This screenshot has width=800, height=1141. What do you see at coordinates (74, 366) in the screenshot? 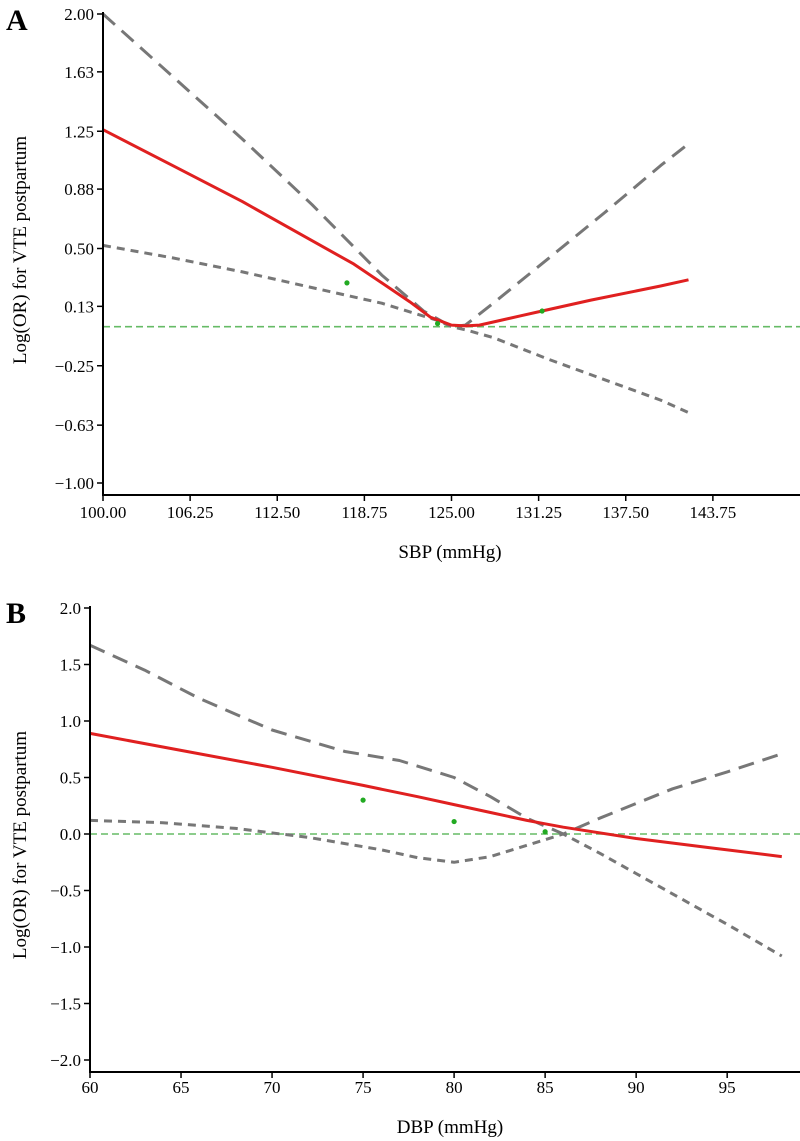
I see `panel-a-y-tick-label: −0.25` at bounding box center [74, 366].